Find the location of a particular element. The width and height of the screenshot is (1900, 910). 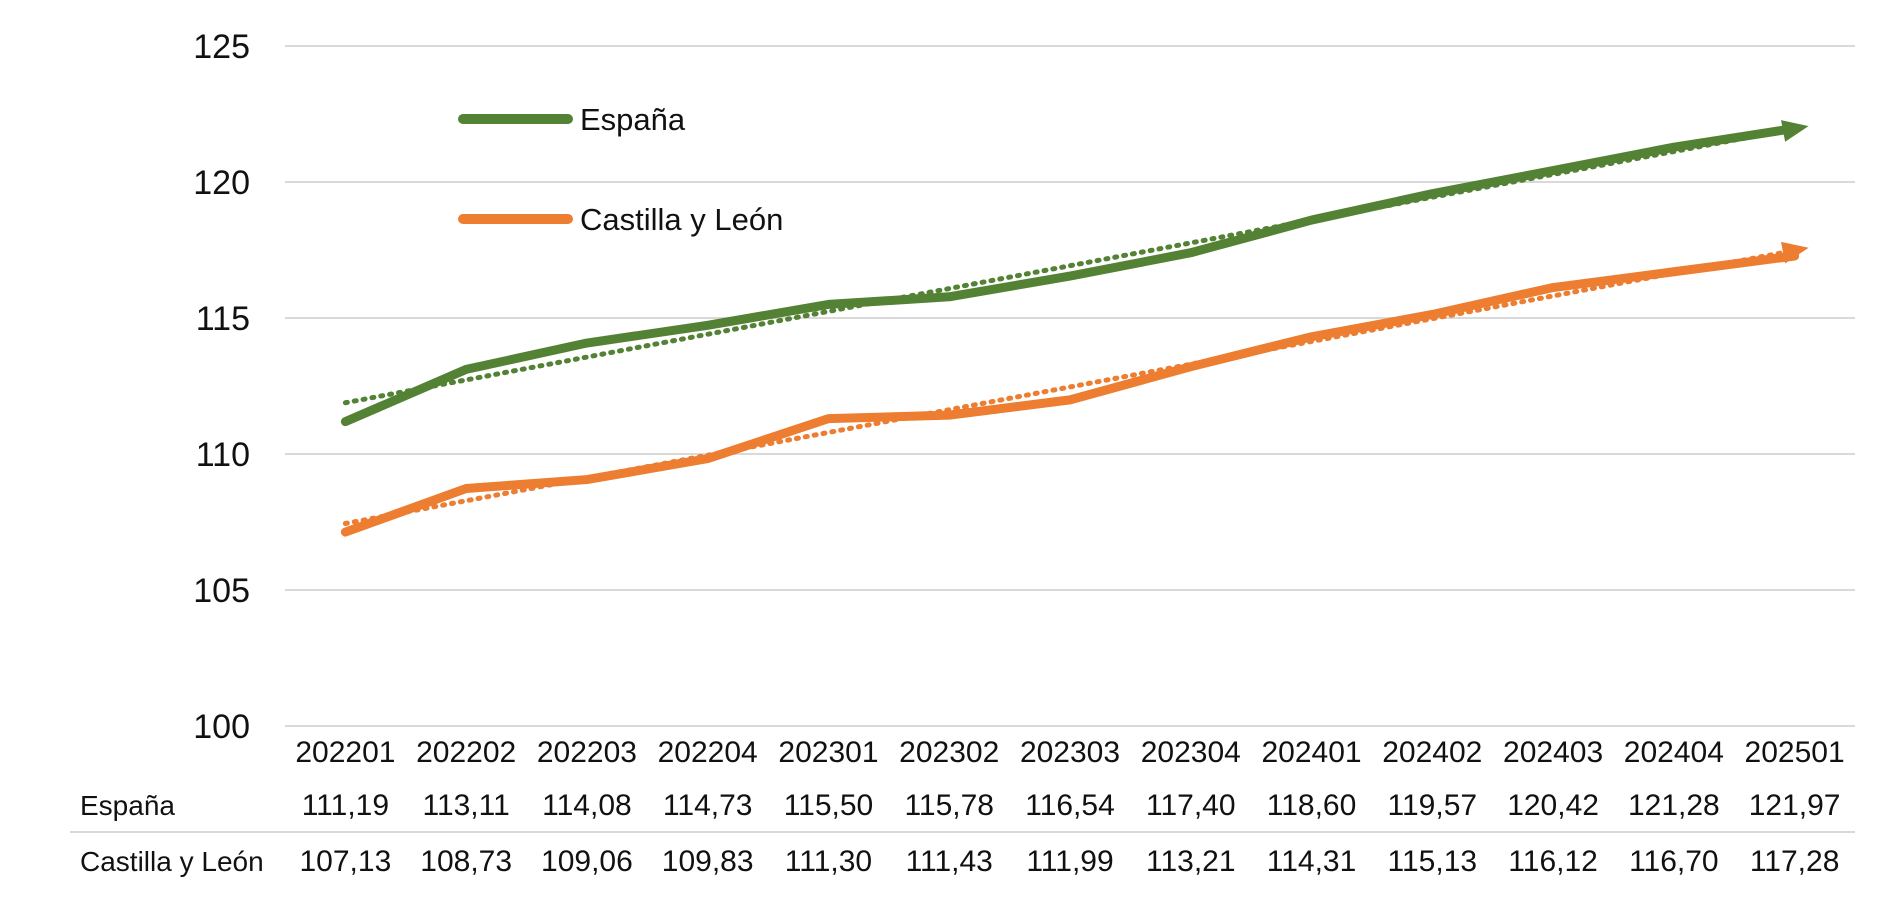

x-category-label: 202303 is located at coordinates (1070, 752).